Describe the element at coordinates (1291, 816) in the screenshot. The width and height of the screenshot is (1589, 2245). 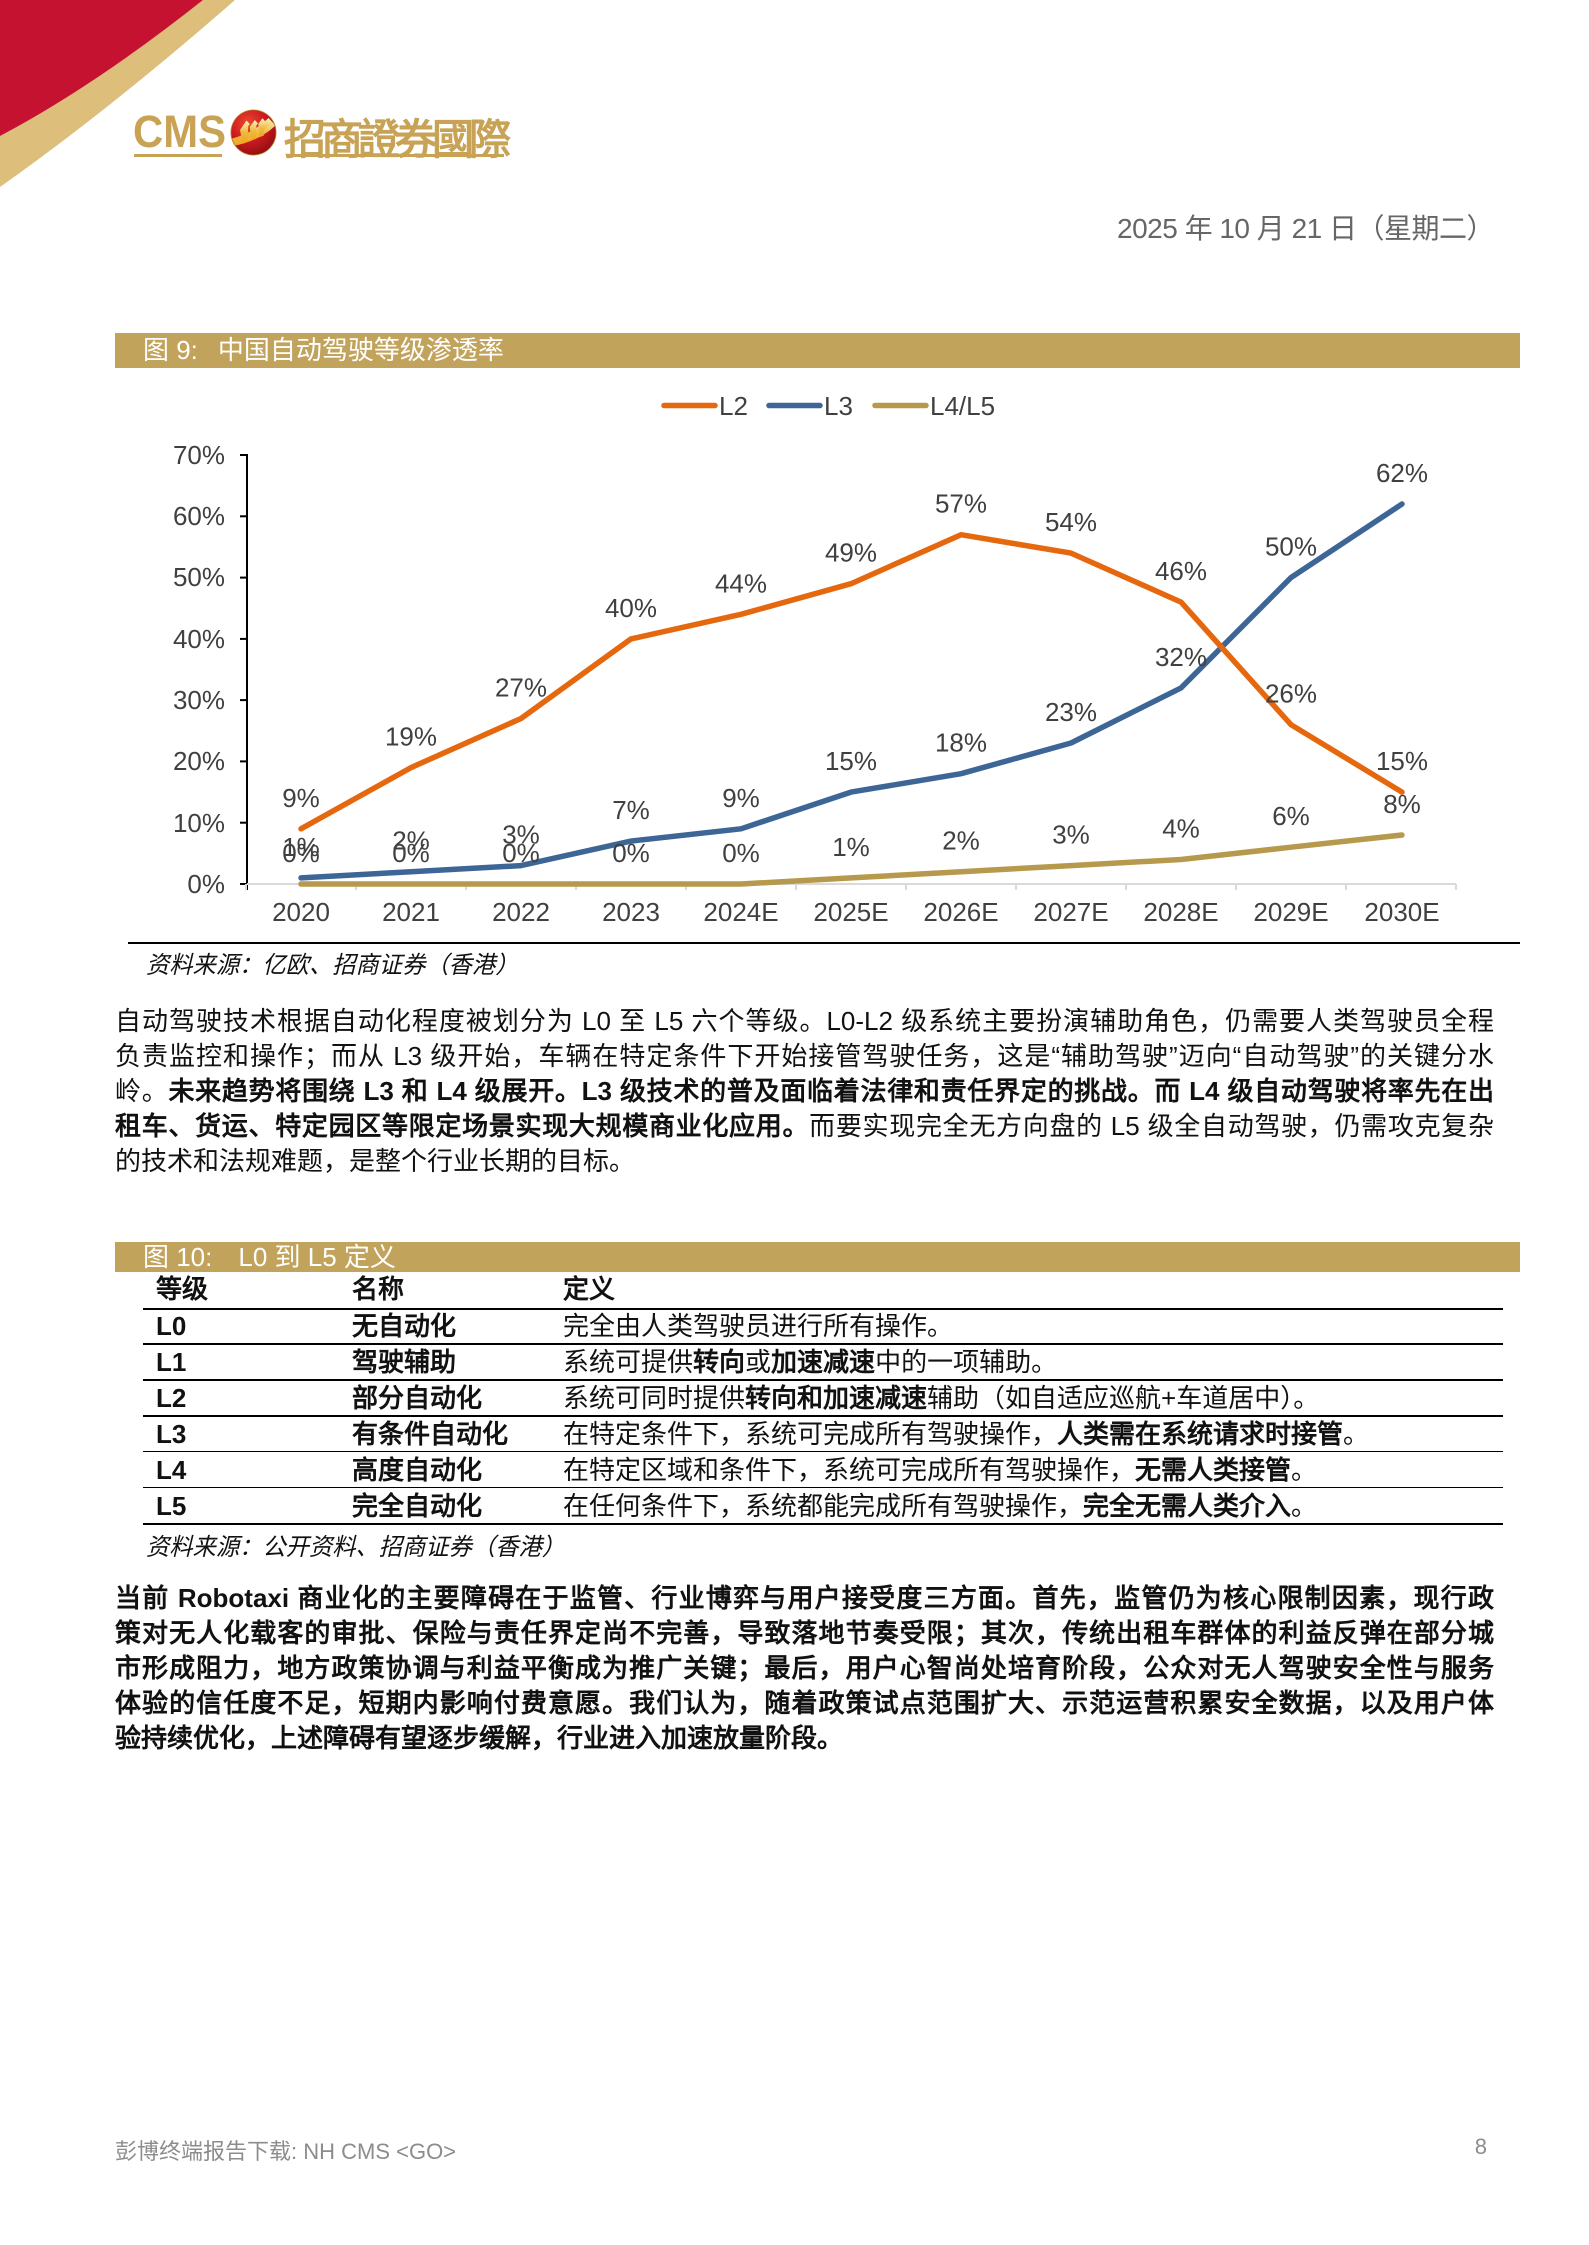
I see `svg-text: 6%` at that location.